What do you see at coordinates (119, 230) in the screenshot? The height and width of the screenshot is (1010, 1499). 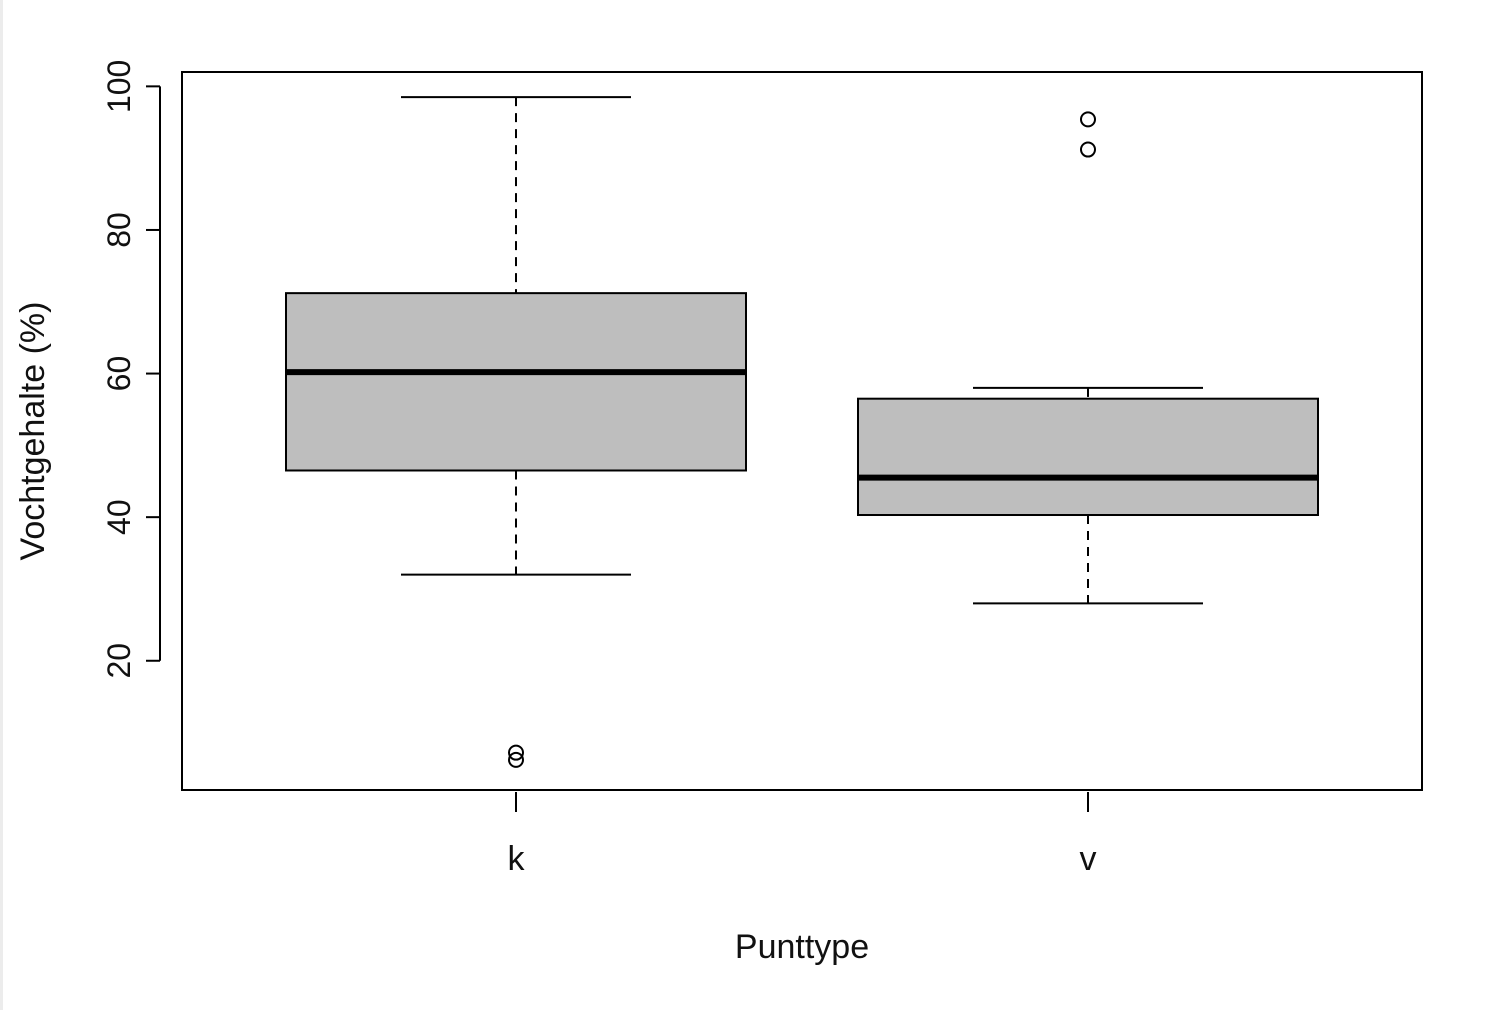 I see `y-tick-label: 80` at bounding box center [119, 230].